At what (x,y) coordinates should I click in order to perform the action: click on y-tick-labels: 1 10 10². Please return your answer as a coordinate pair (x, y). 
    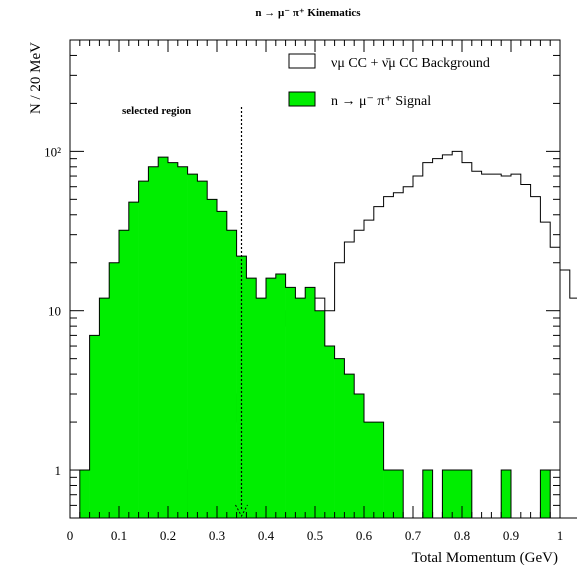
    Looking at the image, I should click on (52, 311).